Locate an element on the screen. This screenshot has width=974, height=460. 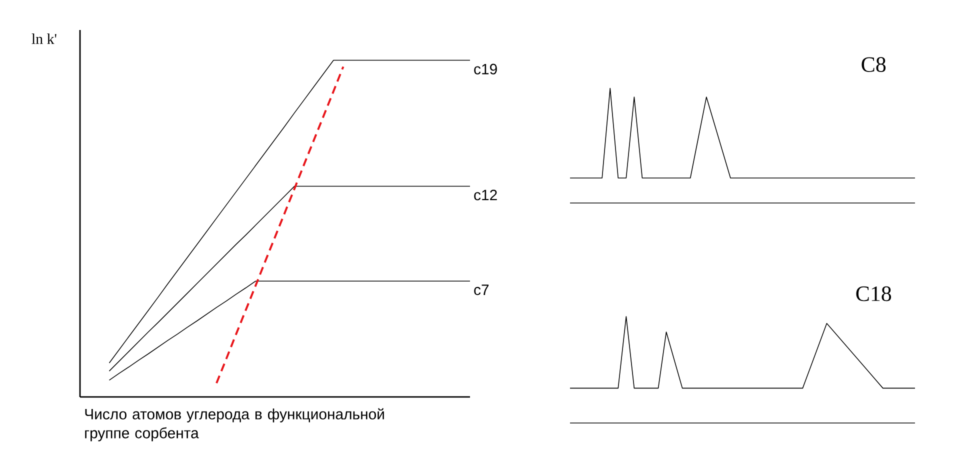
series-label: c7 is located at coordinates (481, 290).